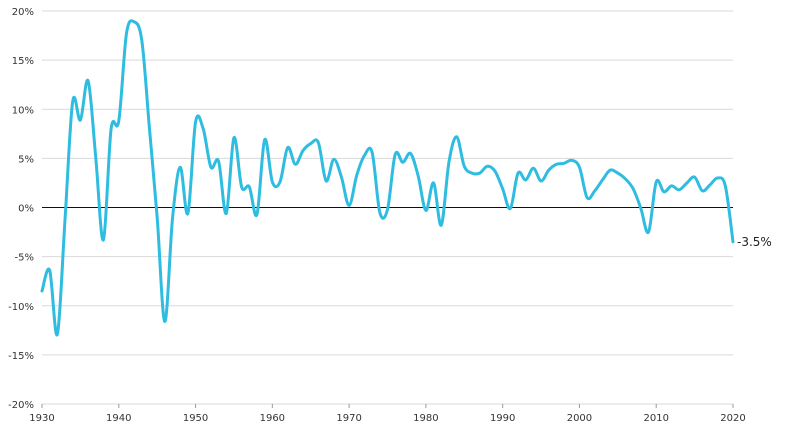  Describe the element at coordinates (26, 209) in the screenshot. I see `y-tick-label: 0%` at that location.